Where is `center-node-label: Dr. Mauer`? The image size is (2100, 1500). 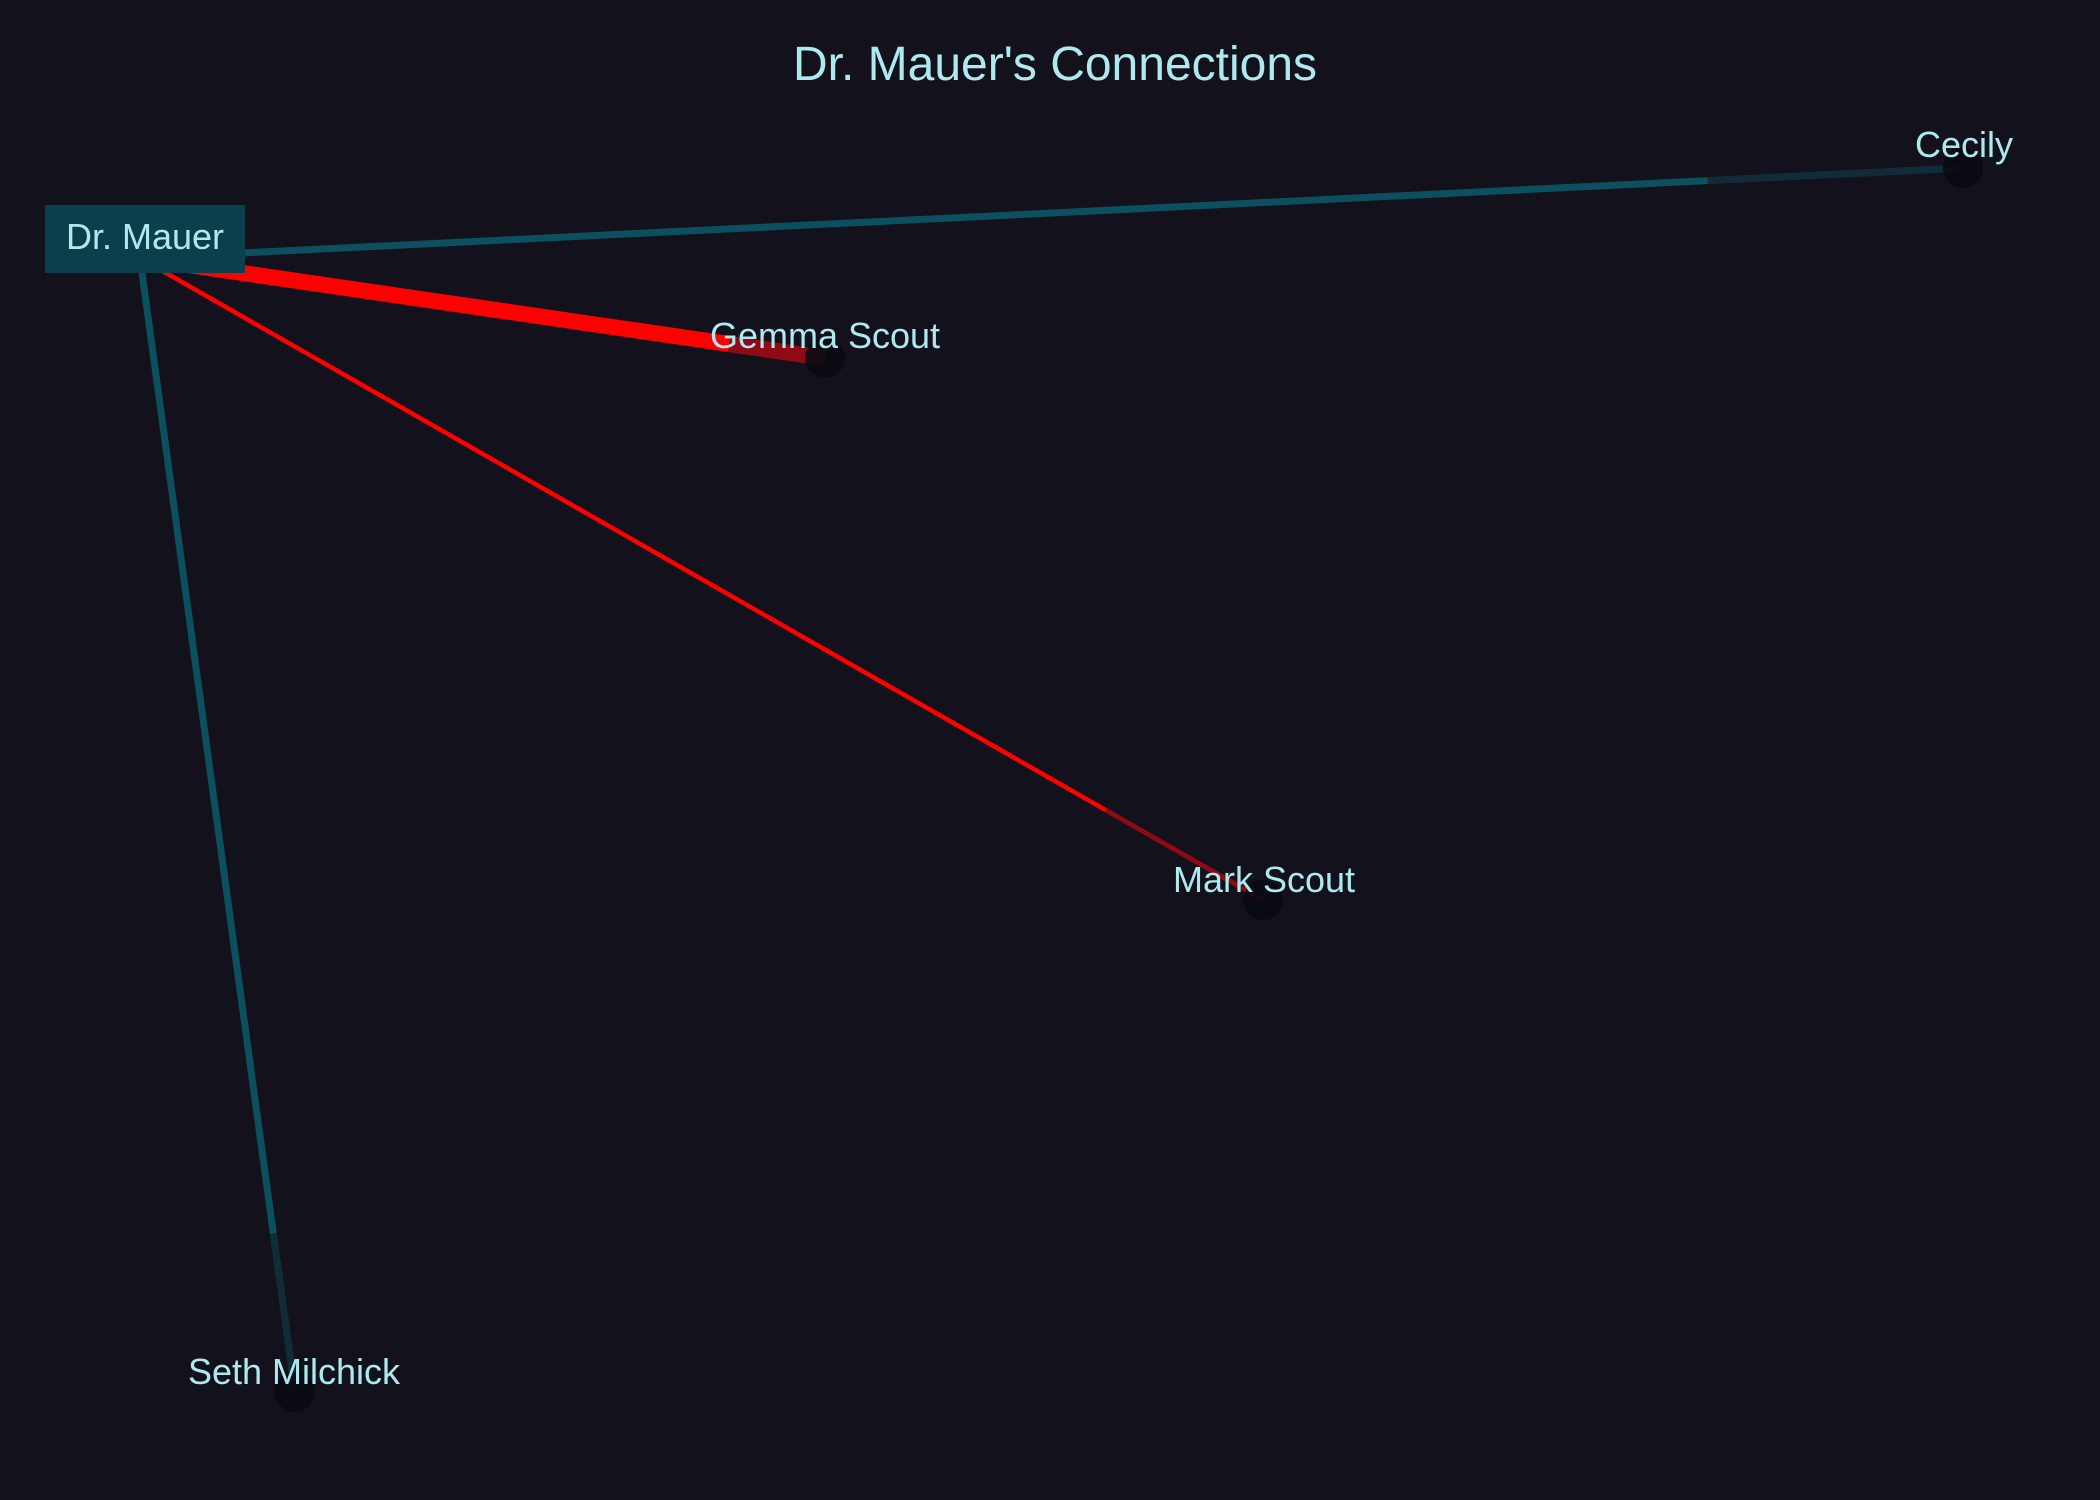
center-node-label: Dr. Mauer is located at coordinates (145, 236).